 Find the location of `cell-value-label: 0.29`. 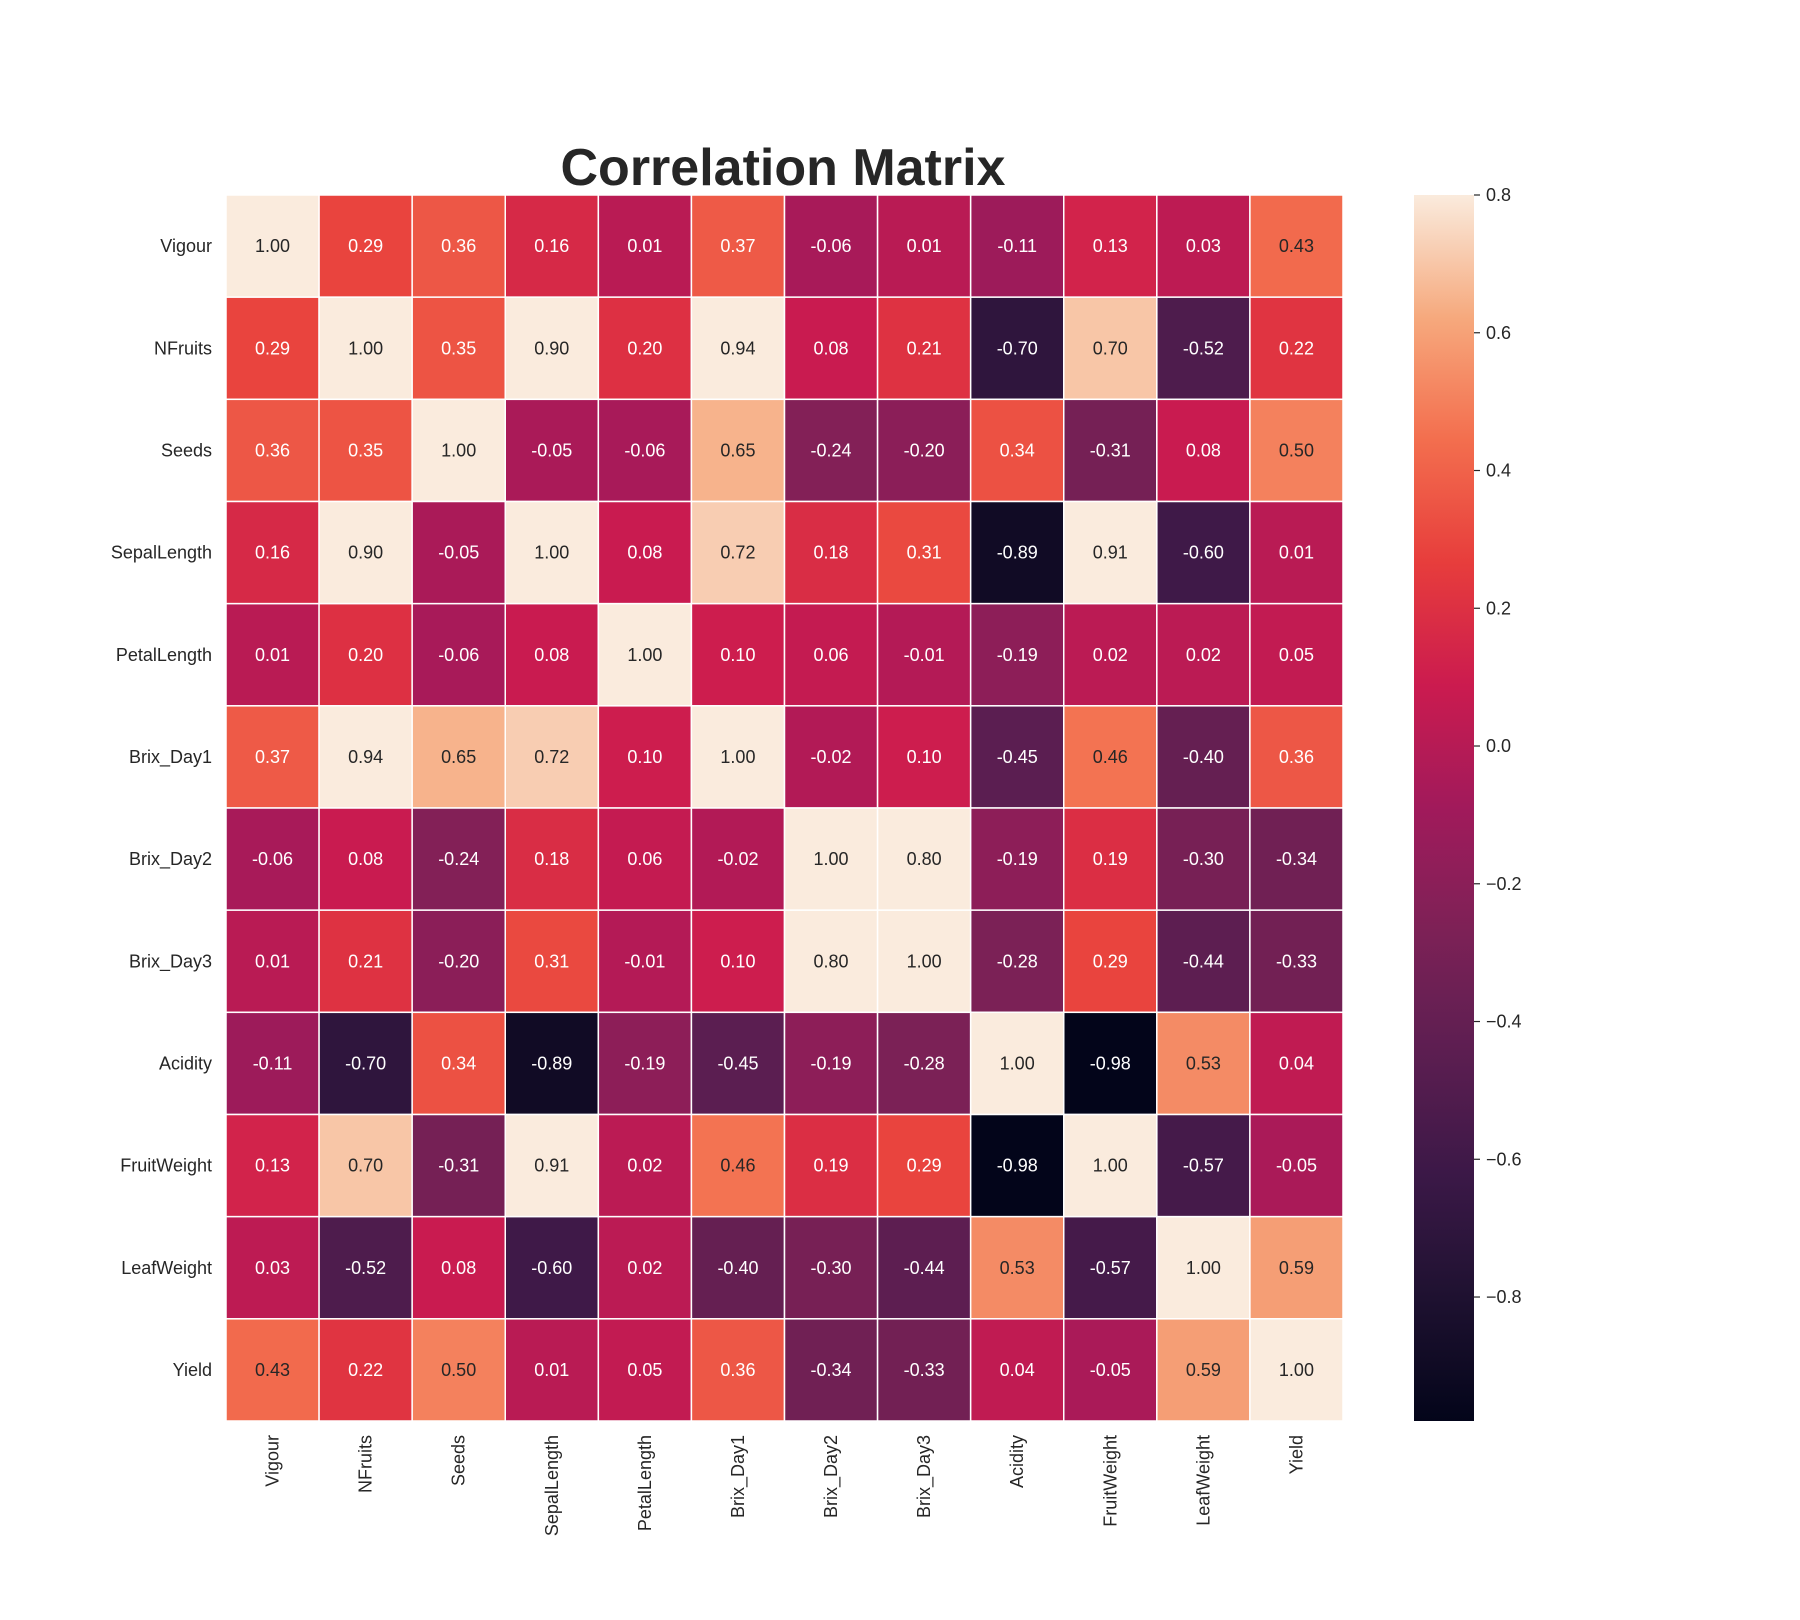

cell-value-label: 0.29 is located at coordinates (365, 246).